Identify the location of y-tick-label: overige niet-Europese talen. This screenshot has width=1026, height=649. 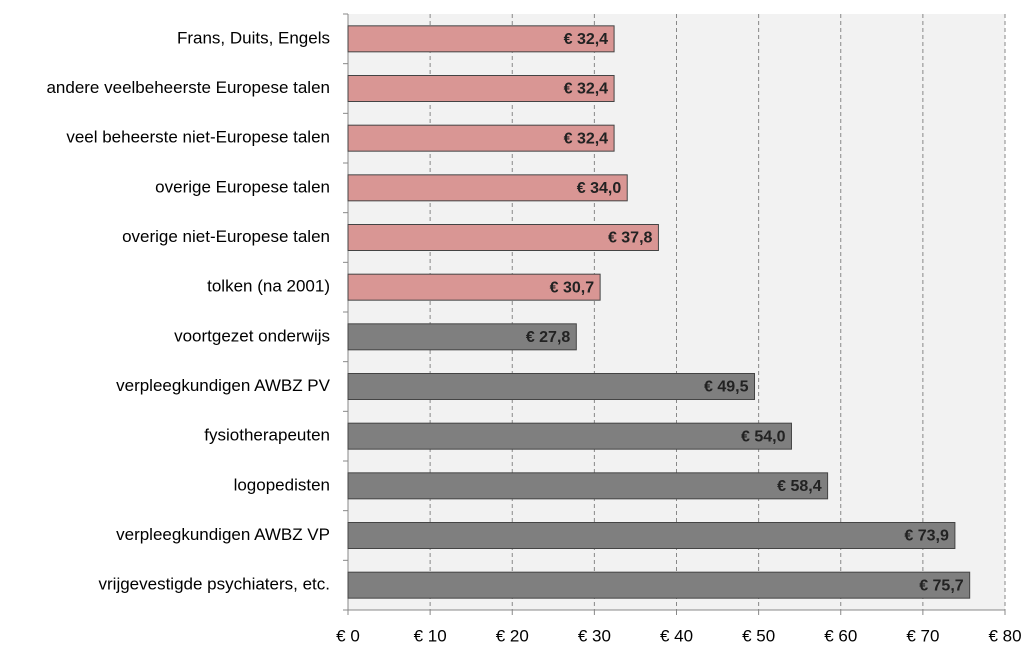
(226, 236).